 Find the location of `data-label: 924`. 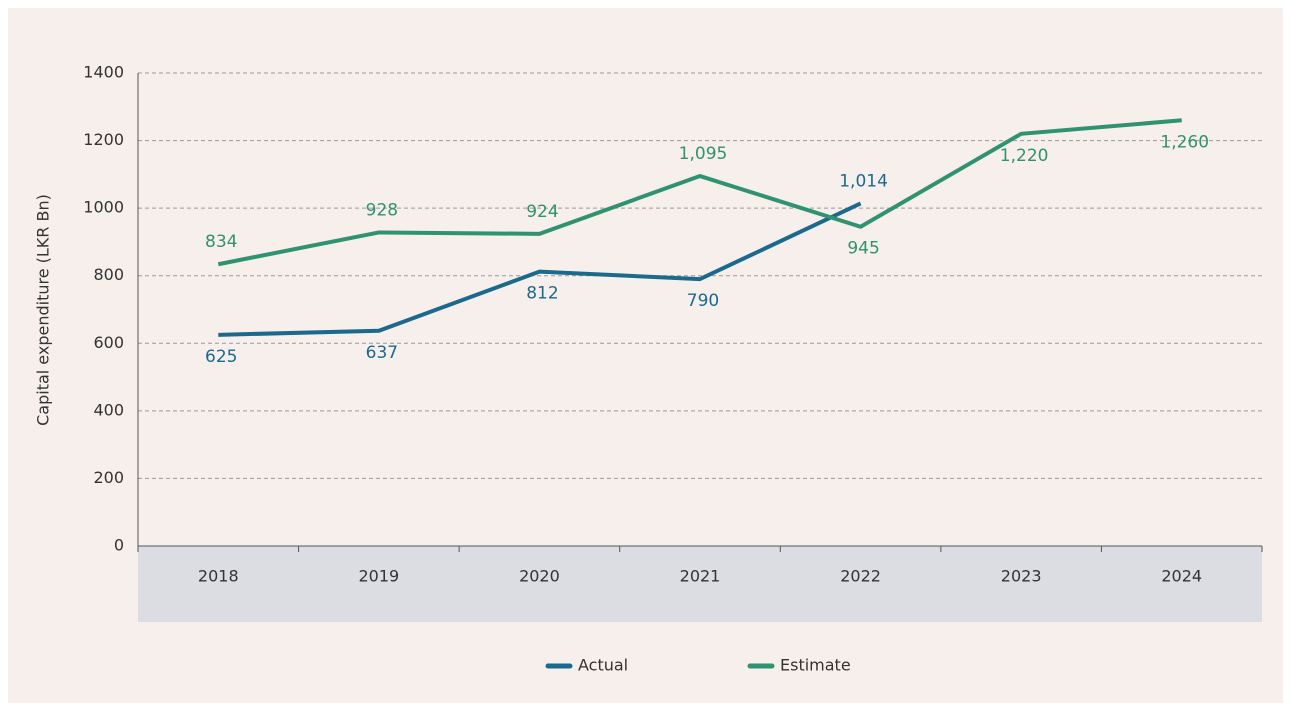

data-label: 924 is located at coordinates (542, 212).